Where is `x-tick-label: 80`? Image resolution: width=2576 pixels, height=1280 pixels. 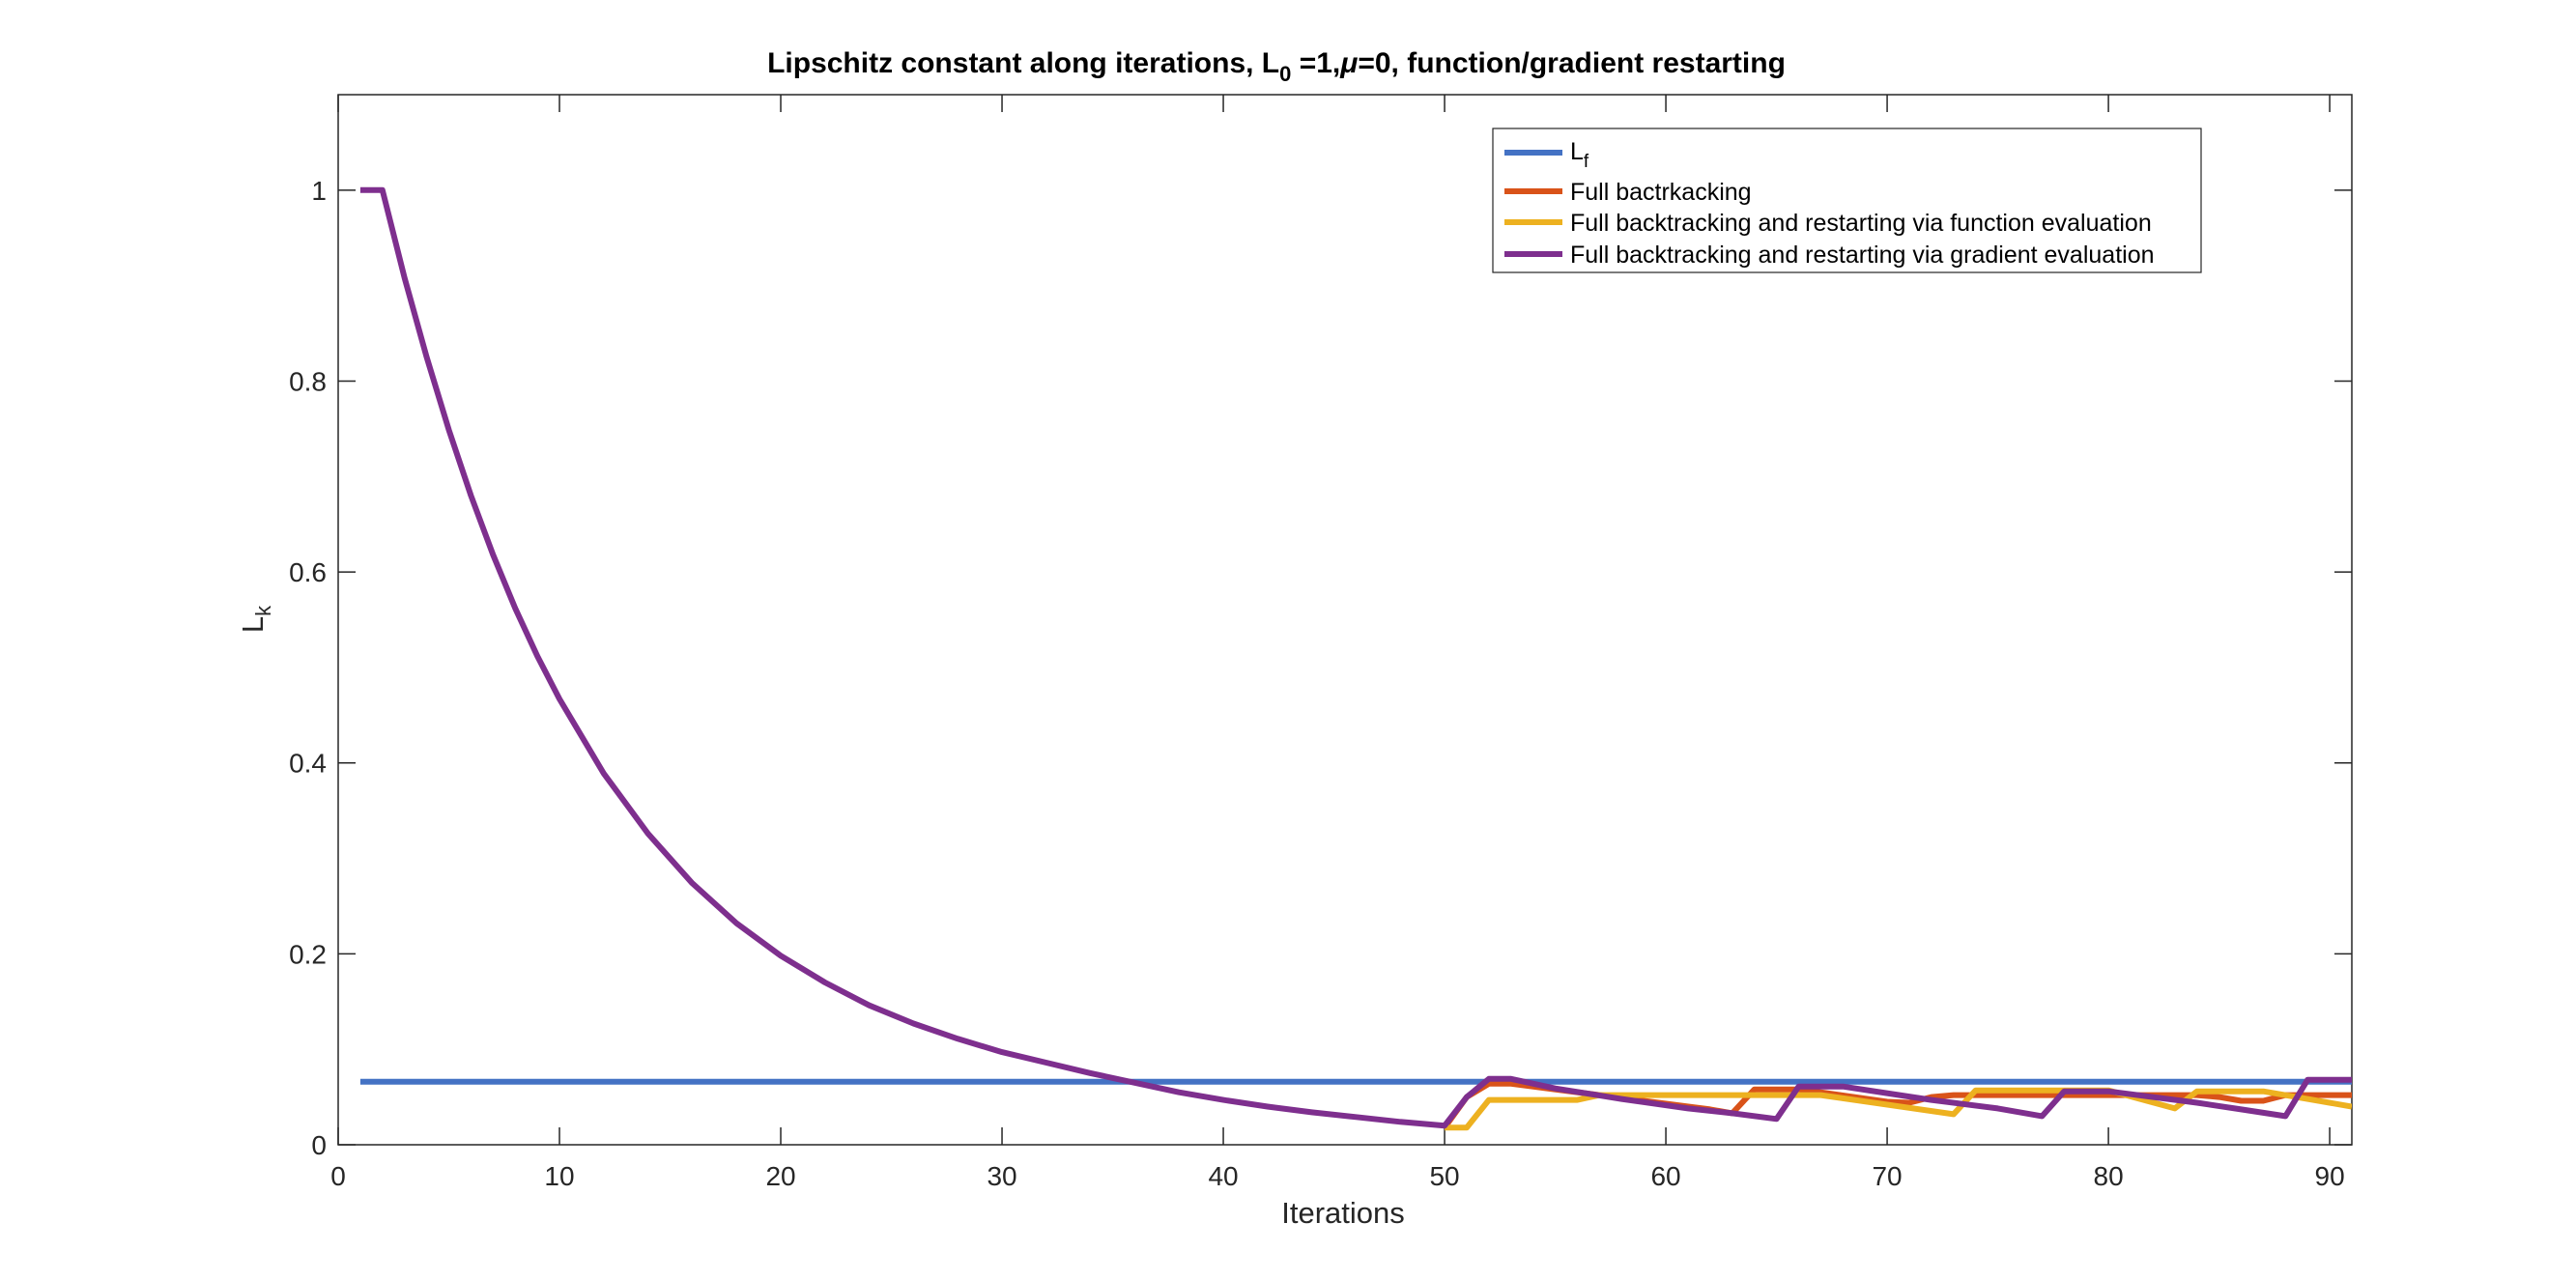 x-tick-label: 80 is located at coordinates (2109, 1176).